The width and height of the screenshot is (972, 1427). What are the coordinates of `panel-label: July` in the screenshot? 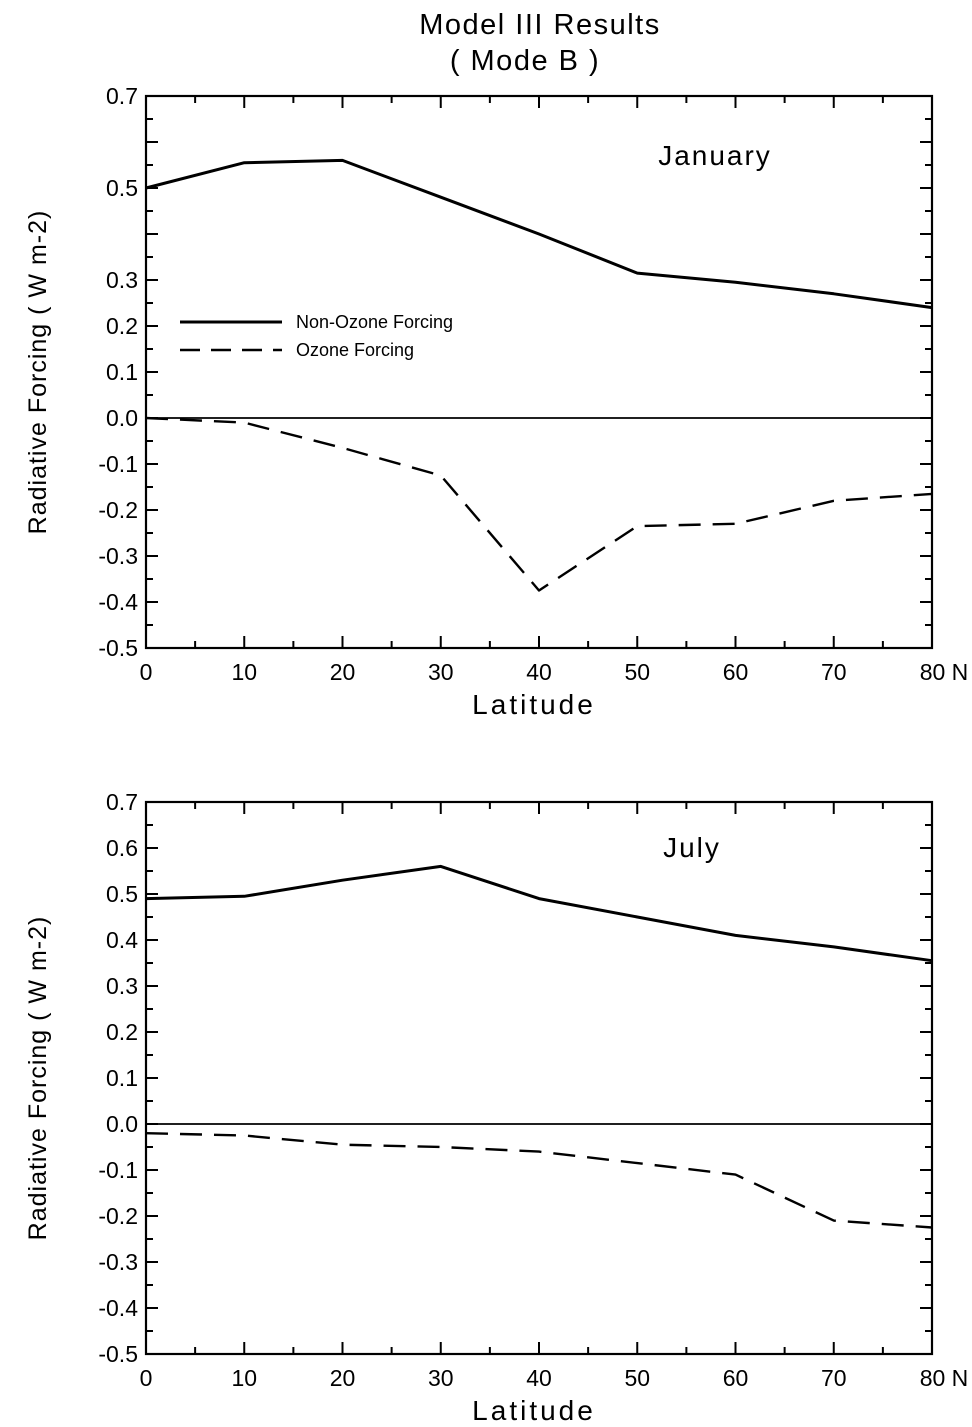 It's located at (692, 847).